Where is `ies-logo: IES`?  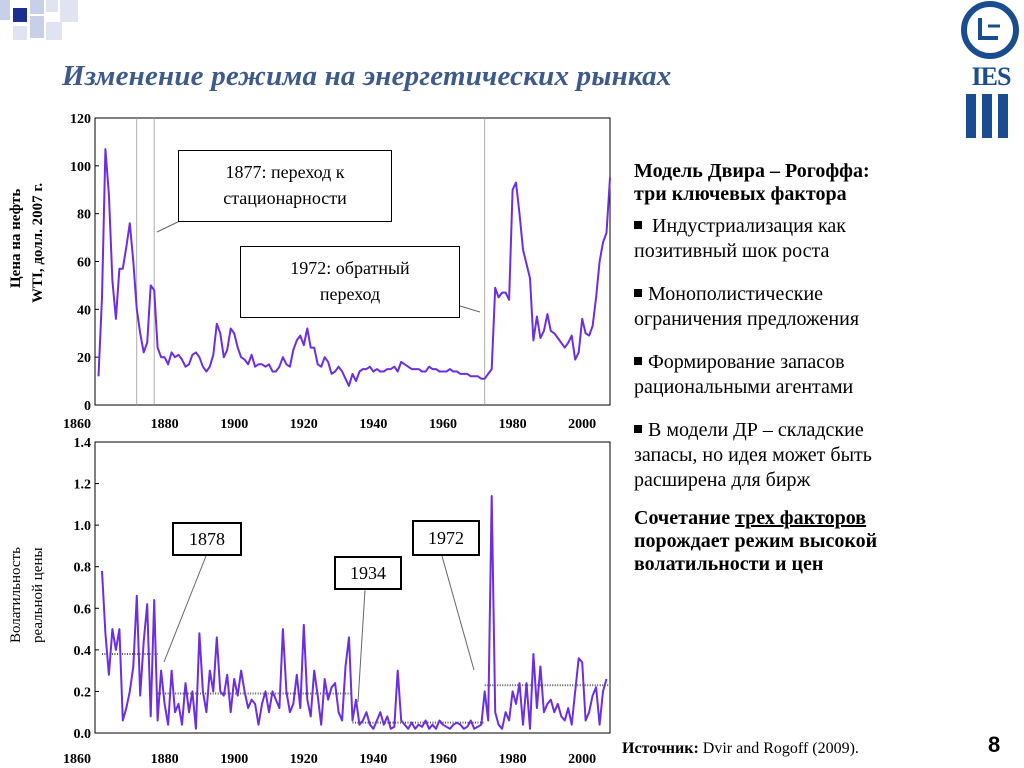 ies-logo: IES is located at coordinates (991, 70).